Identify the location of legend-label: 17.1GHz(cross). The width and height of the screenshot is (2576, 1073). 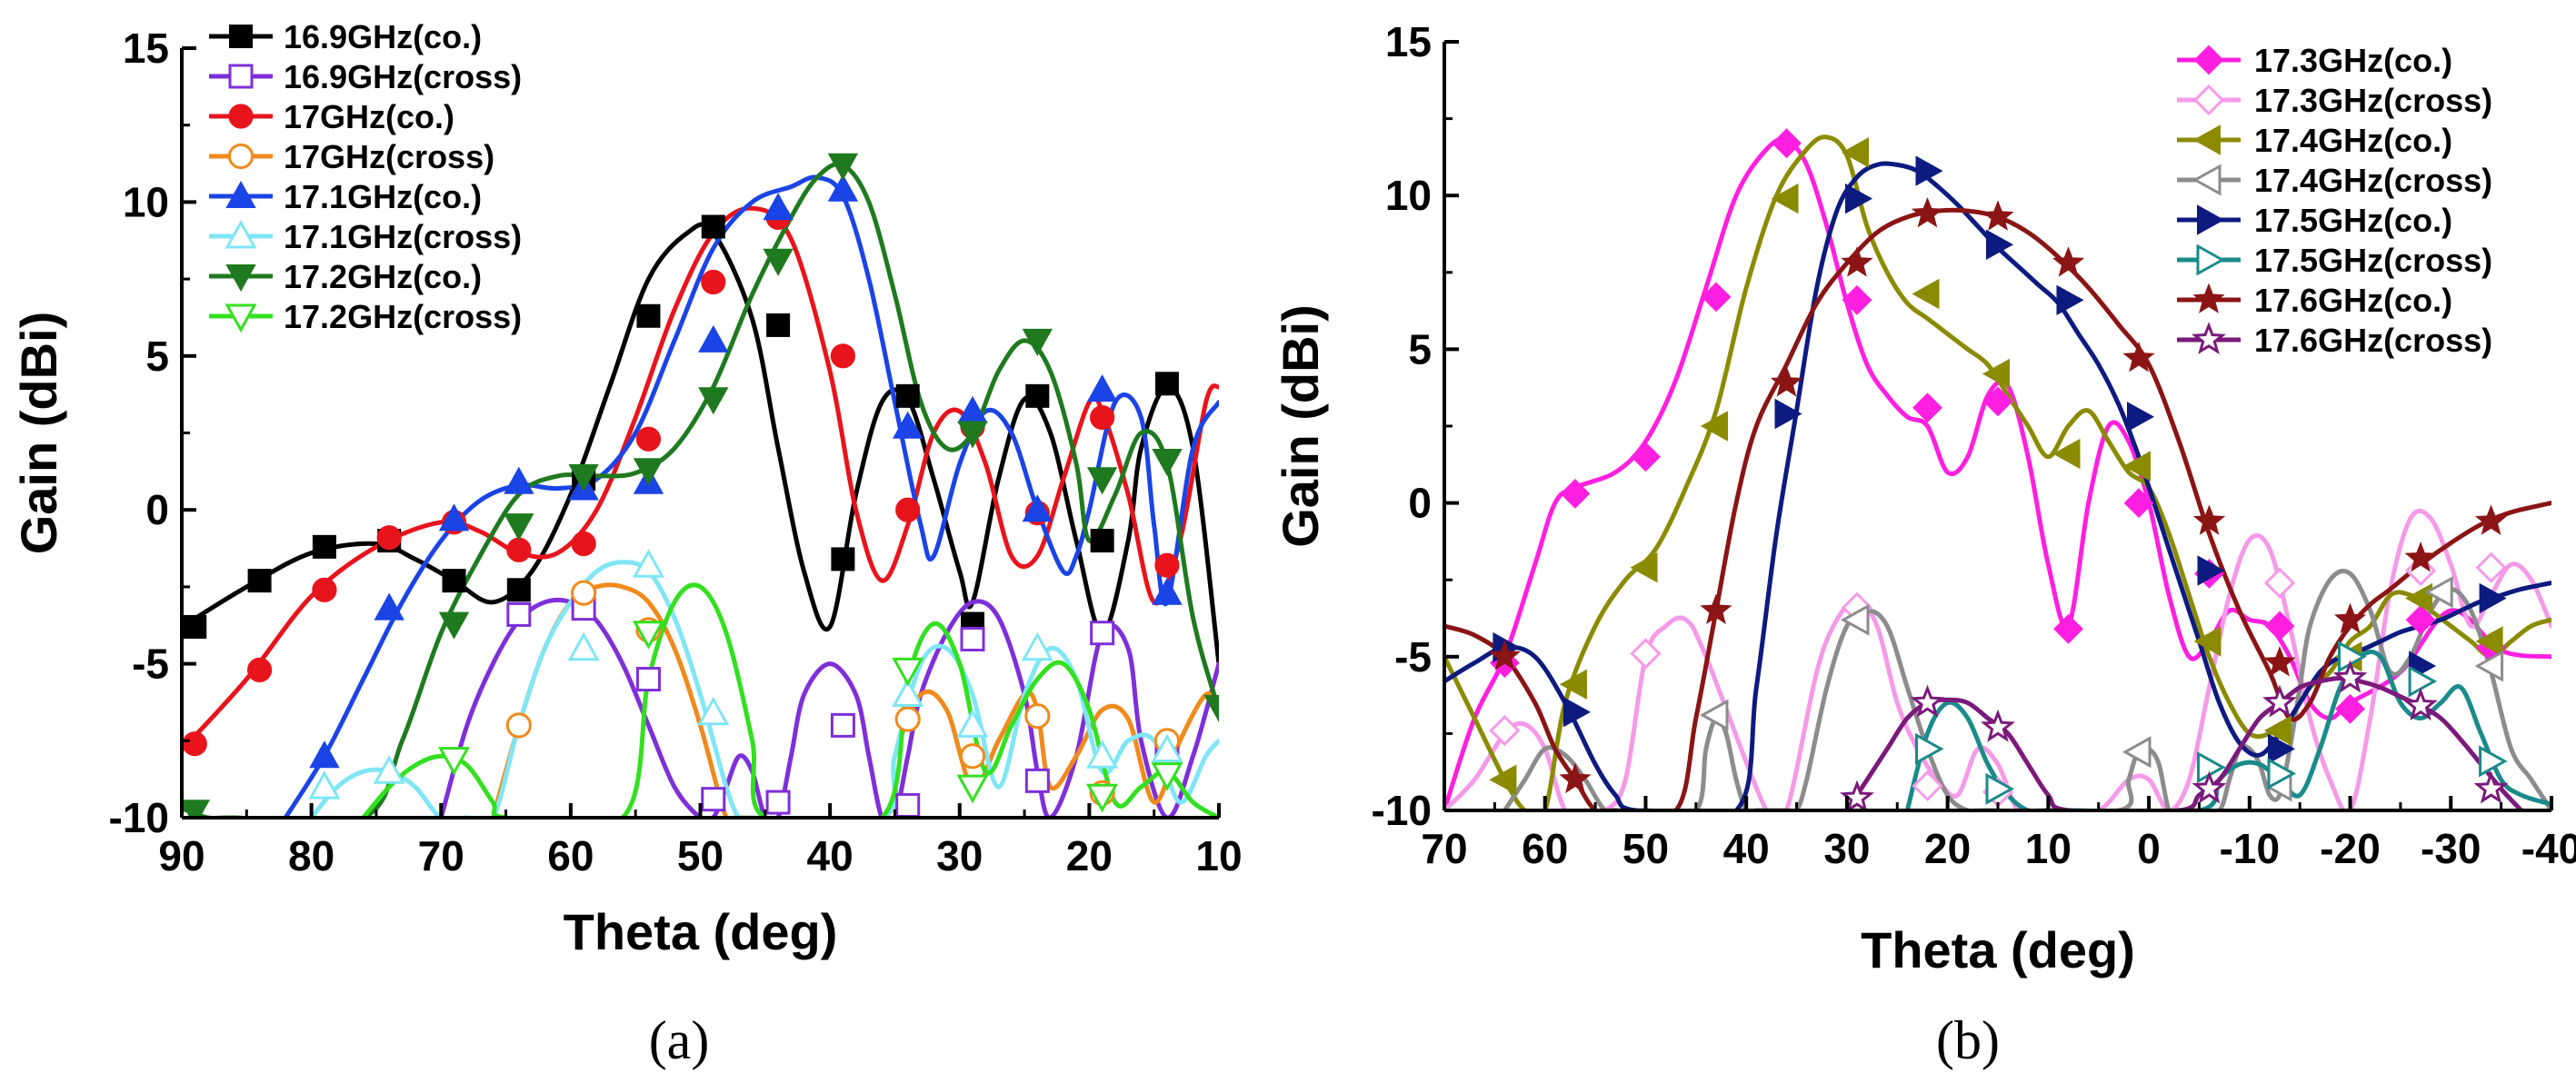
(403, 237).